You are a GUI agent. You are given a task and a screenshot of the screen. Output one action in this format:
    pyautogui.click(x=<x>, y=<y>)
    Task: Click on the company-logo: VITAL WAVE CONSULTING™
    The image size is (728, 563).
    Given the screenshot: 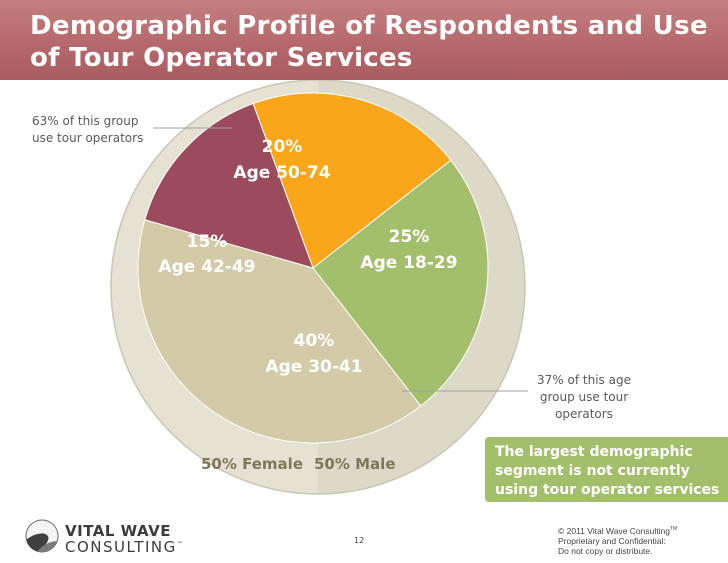 What is the action you would take?
    pyautogui.click(x=104, y=538)
    